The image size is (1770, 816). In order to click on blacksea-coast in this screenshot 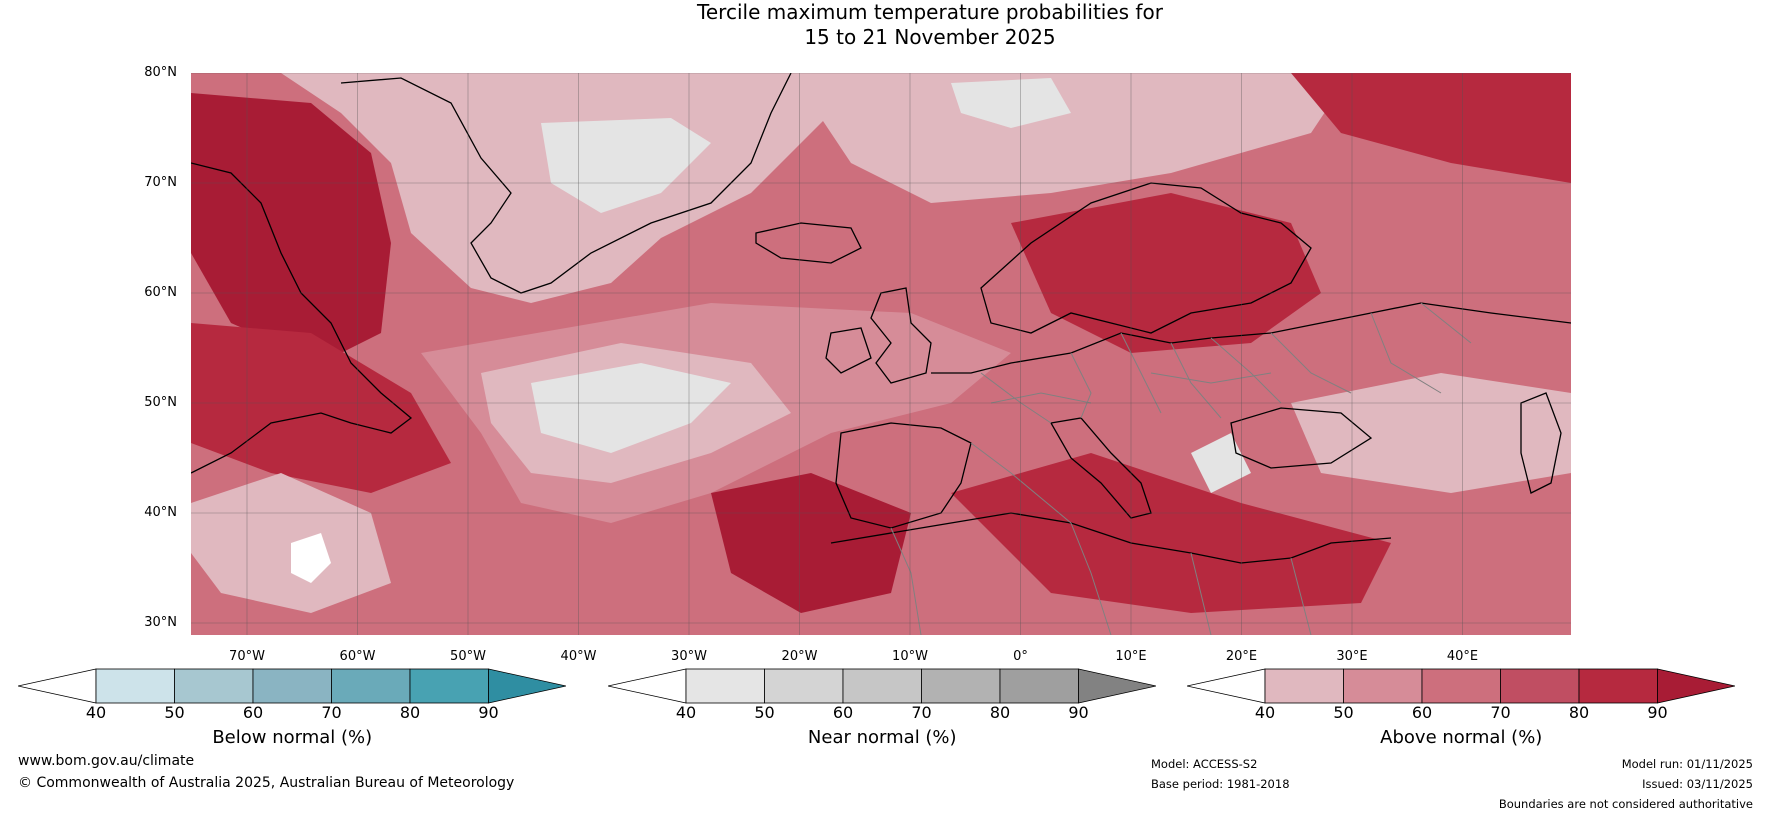, I will do `click(1301, 438)`.